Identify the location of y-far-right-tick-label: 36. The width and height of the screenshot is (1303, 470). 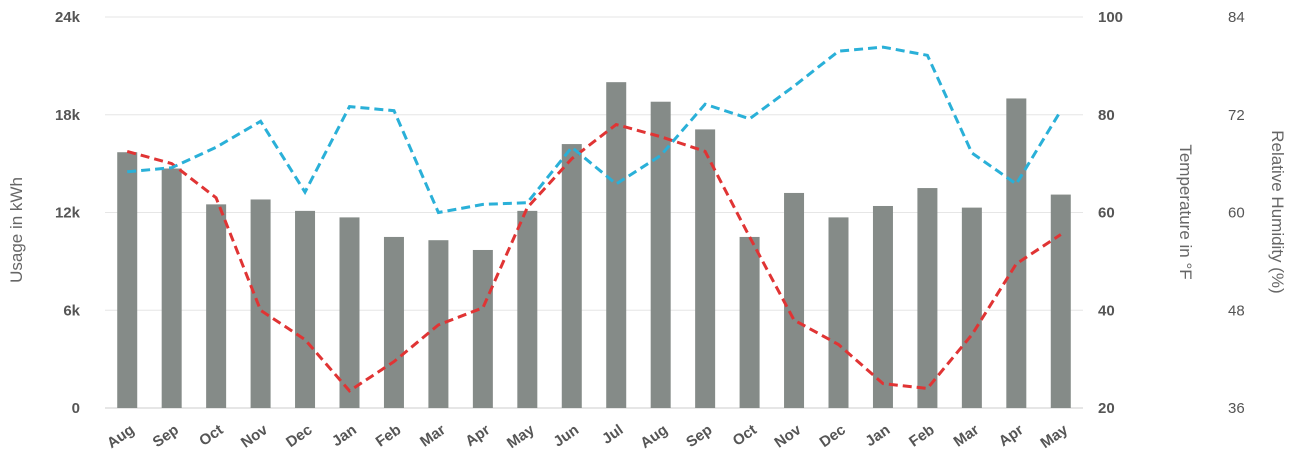
(1236, 408).